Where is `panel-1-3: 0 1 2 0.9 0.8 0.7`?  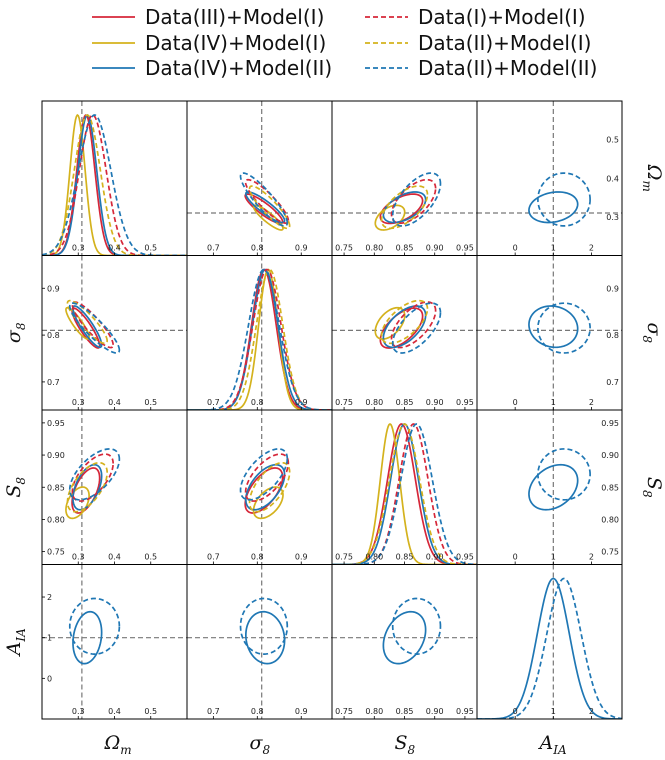
panel-1-3: 0 1 2 0.9 0.8 0.7 is located at coordinates (549, 333).